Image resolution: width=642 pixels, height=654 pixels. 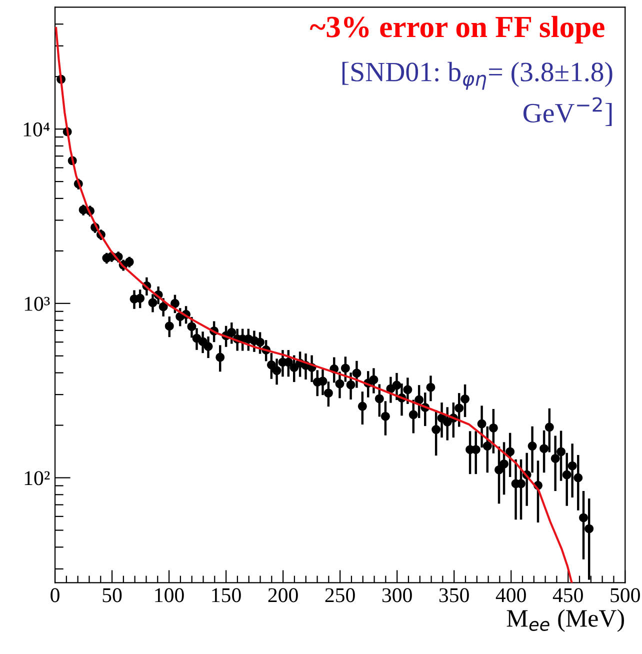 What do you see at coordinates (283, 595) in the screenshot?
I see `x-tick-label: 200` at bounding box center [283, 595].